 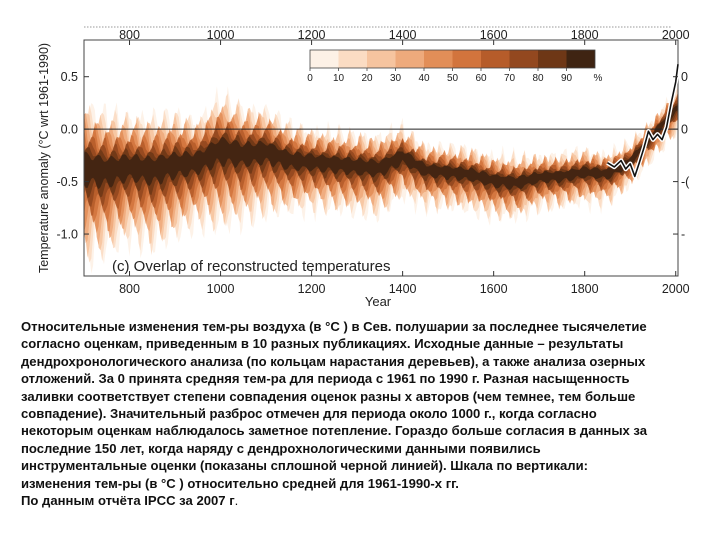 I want to click on colorbar-tick-label: 60, so click(x=481, y=78).